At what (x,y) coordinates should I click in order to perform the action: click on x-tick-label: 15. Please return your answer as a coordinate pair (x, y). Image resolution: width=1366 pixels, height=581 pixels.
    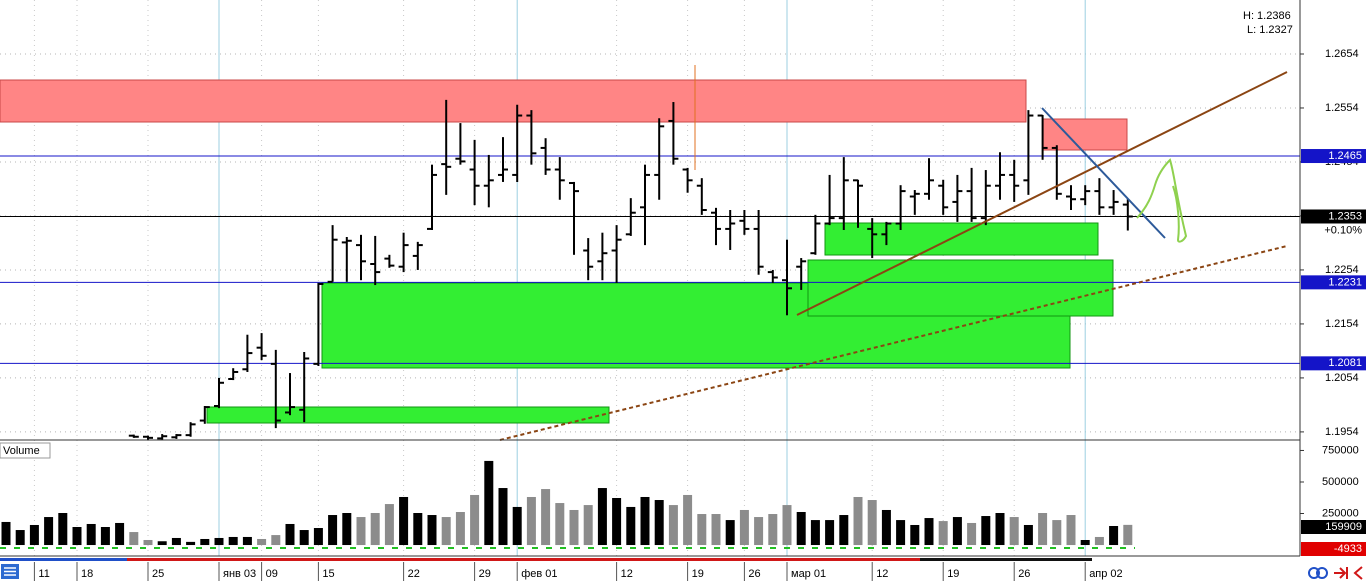
    Looking at the image, I should click on (328, 574).